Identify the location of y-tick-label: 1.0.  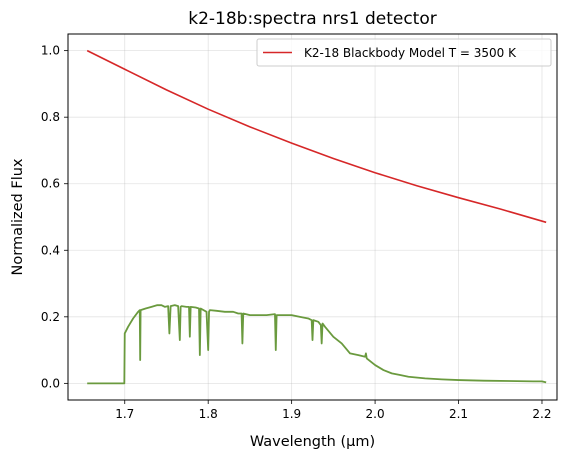
(50, 51).